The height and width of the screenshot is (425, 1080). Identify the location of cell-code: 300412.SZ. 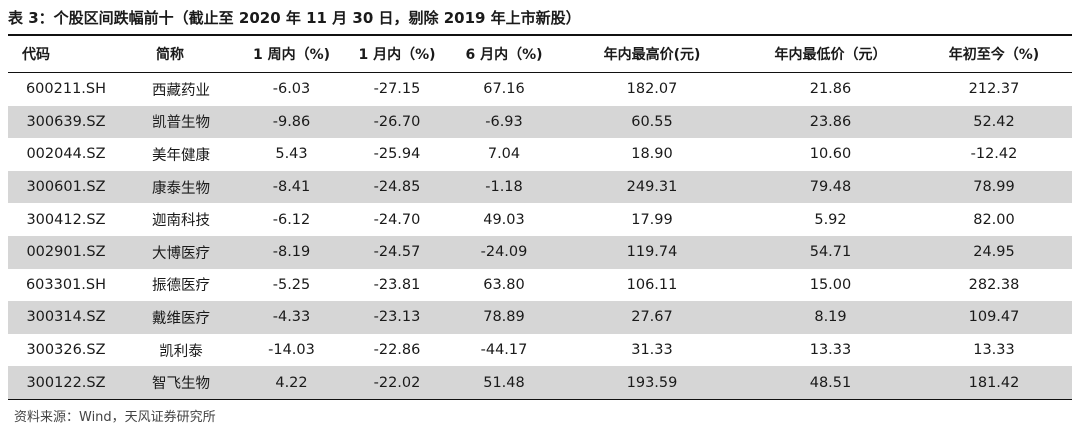
(66, 219).